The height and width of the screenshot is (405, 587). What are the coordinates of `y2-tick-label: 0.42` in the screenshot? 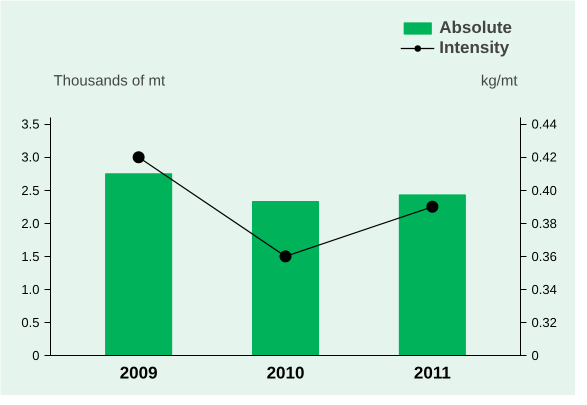 It's located at (544, 157).